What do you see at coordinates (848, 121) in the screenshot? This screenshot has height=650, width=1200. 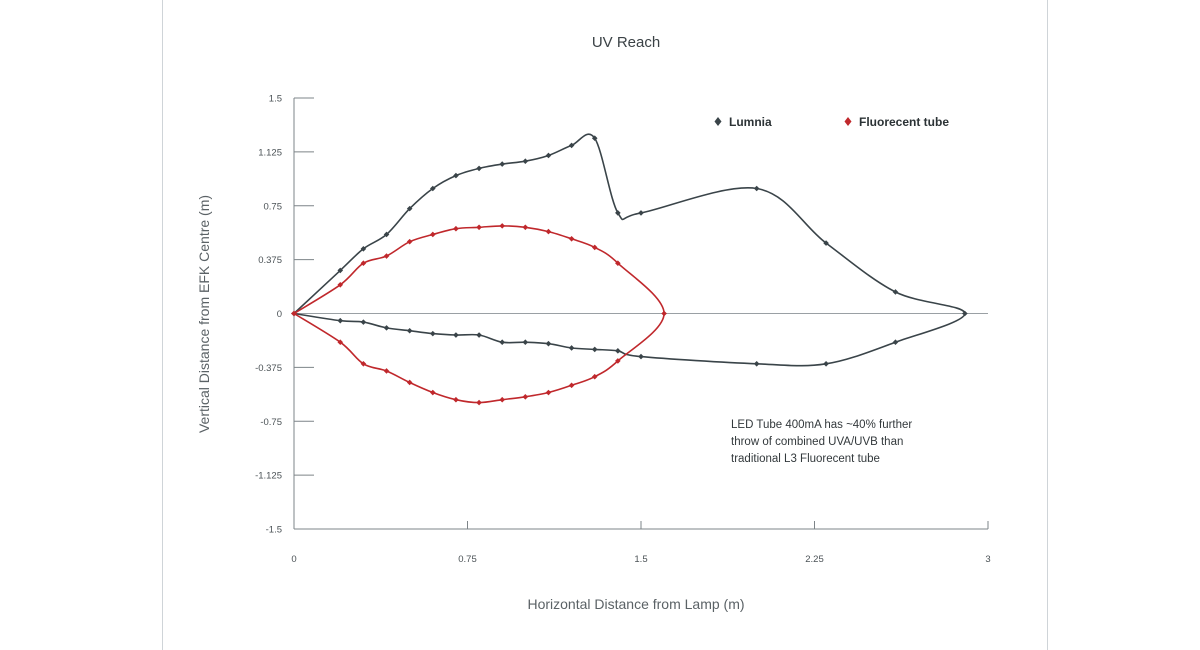 I see `legend-marker-fluorecent-tube` at bounding box center [848, 121].